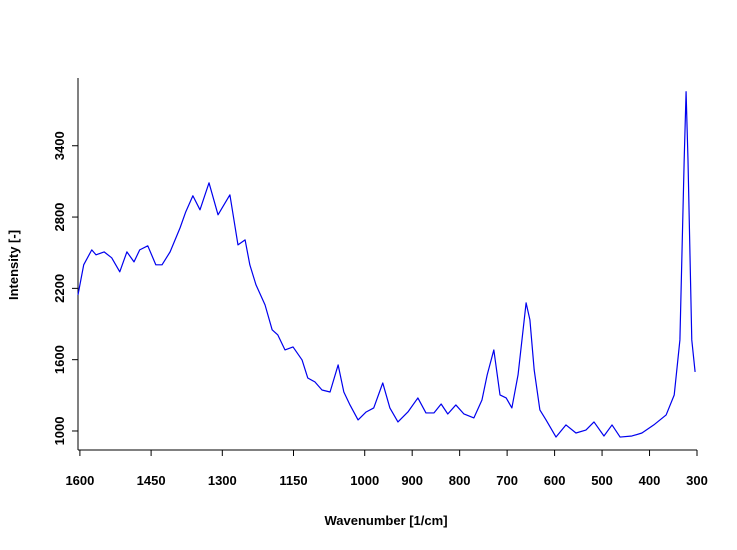 Image resolution: width=737 pixels, height=550 pixels. What do you see at coordinates (59, 217) in the screenshot?
I see `y-tick-label: 2800` at bounding box center [59, 217].